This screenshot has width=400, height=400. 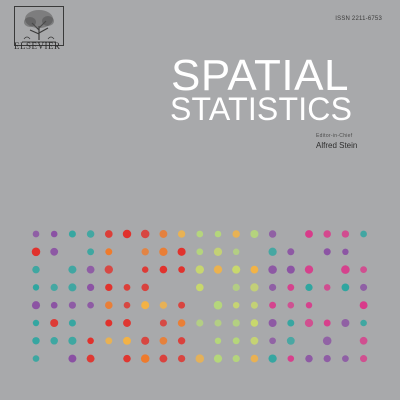 I want to click on editor-name: Alfred Stein, so click(x=337, y=145).